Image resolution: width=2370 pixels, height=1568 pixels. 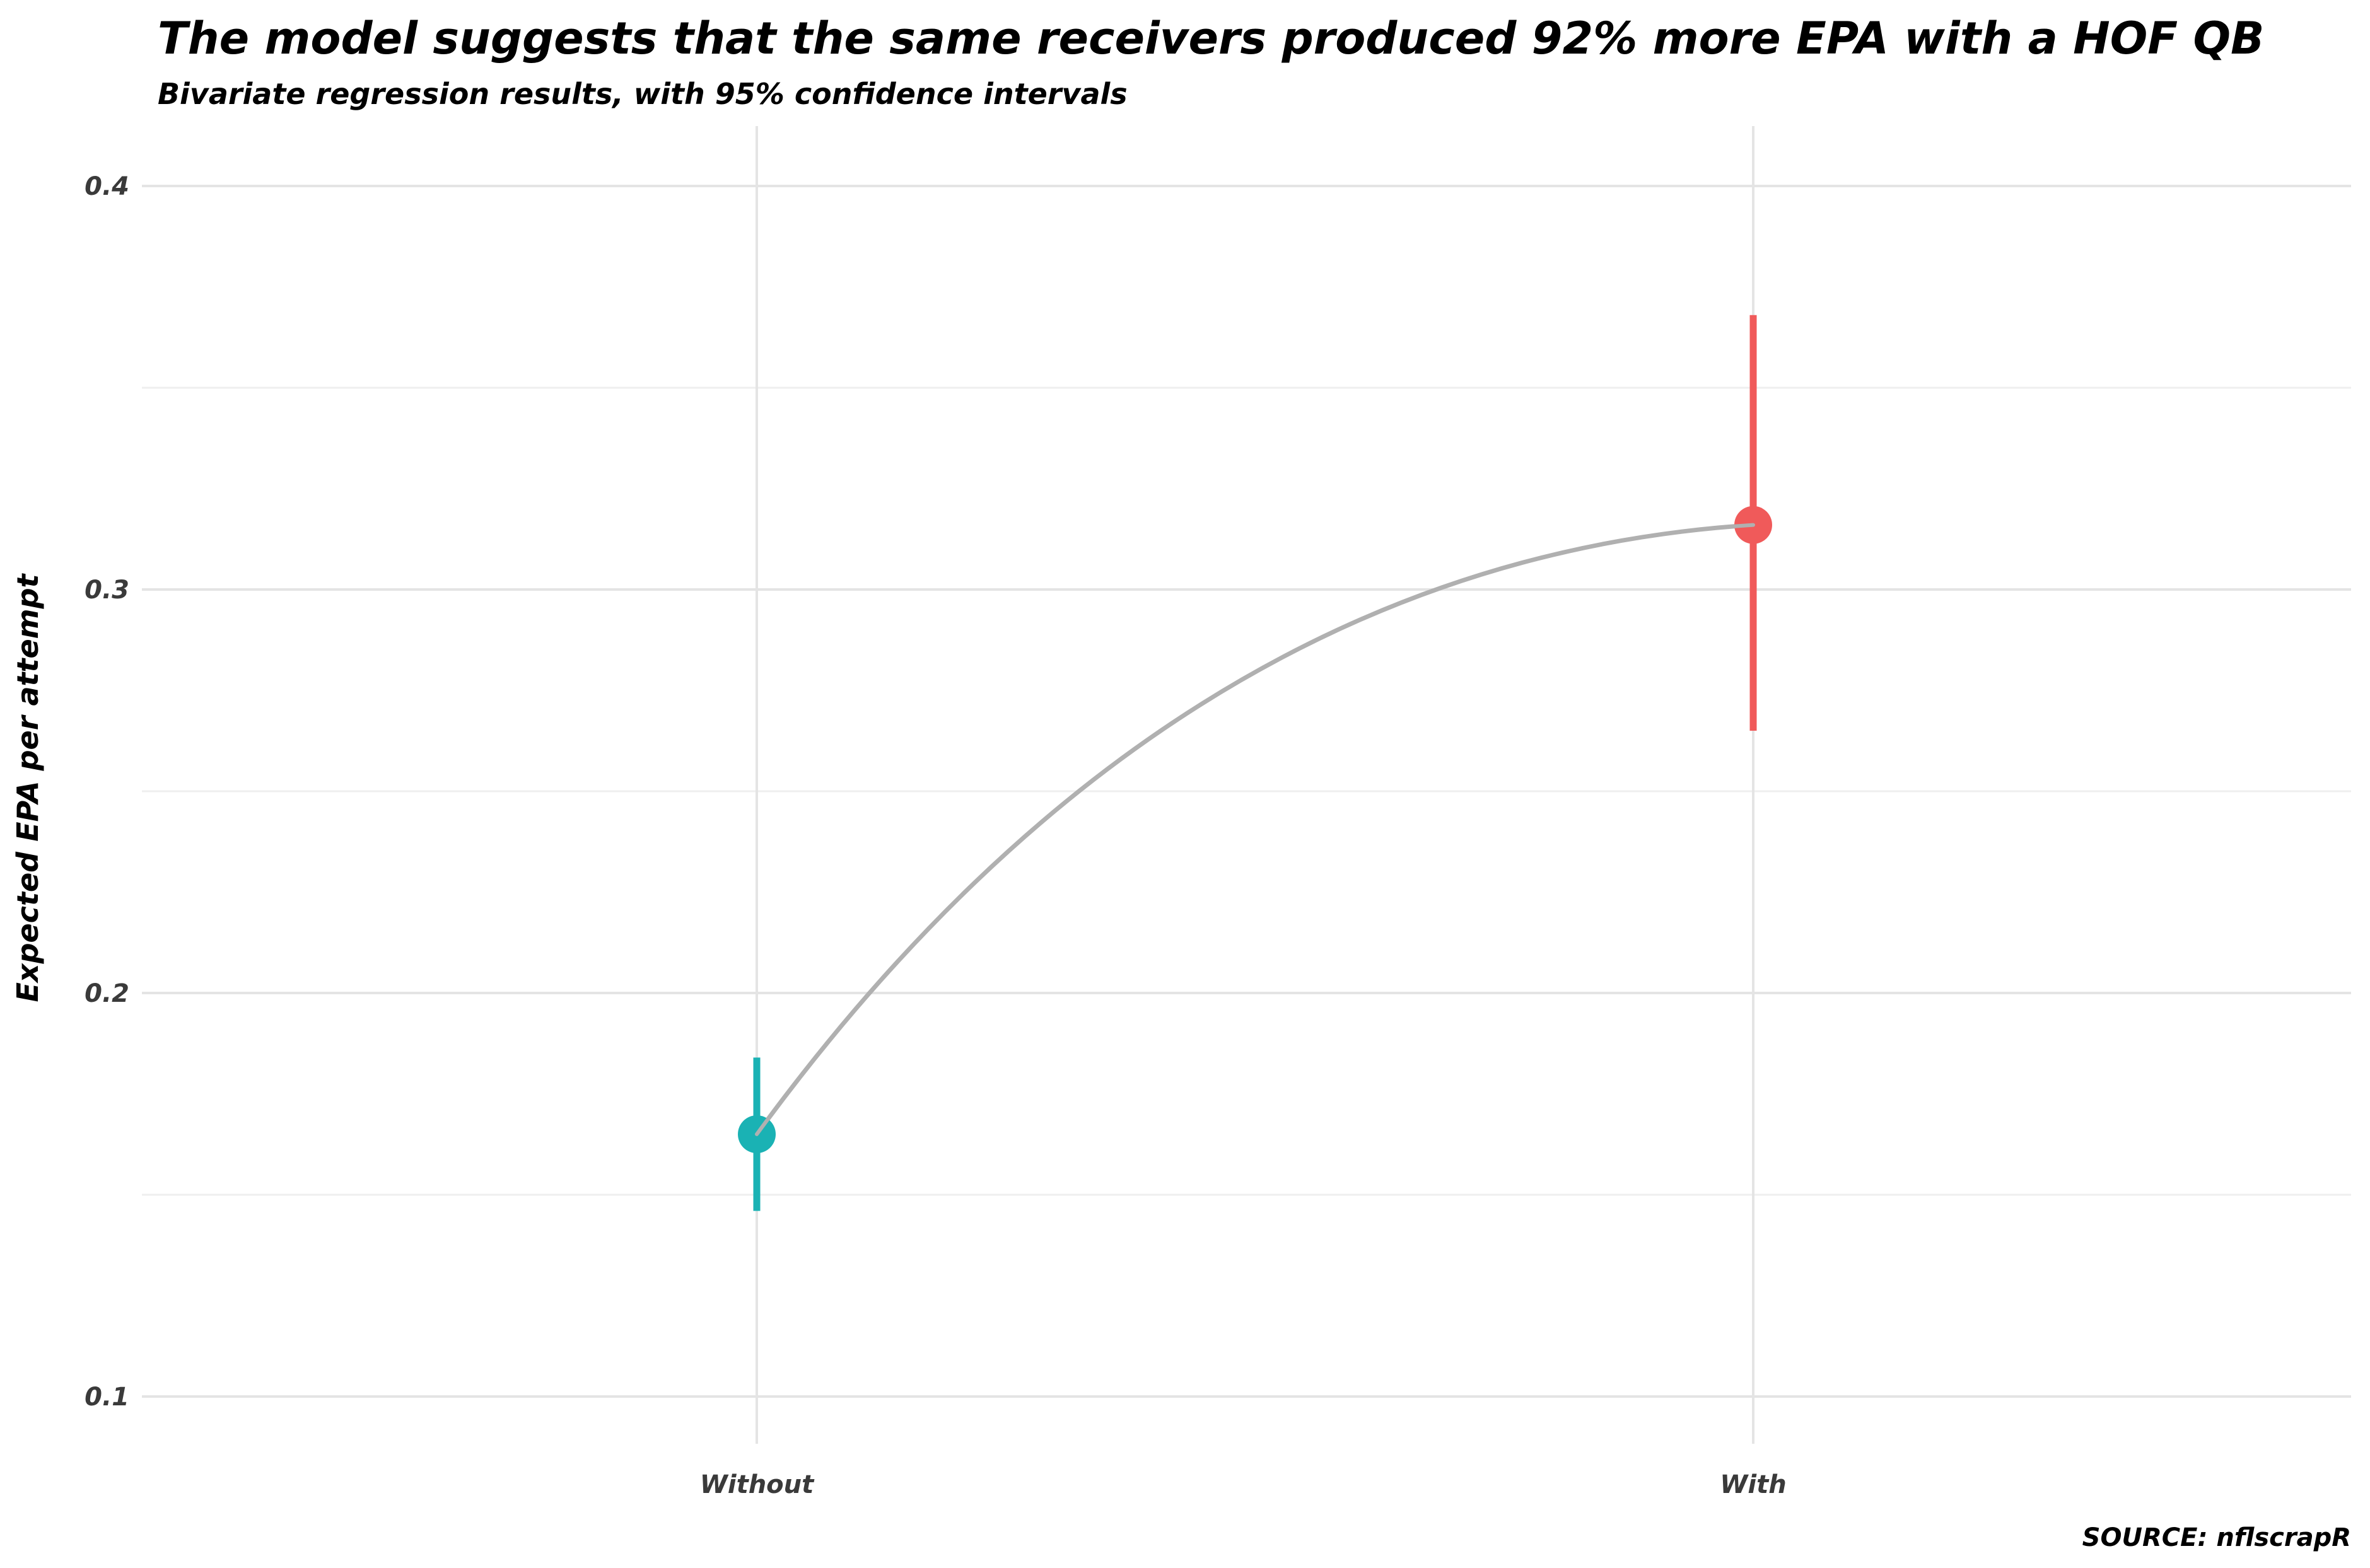 What do you see at coordinates (1753, 1484) in the screenshot?
I see `x-tick-label-1: With` at bounding box center [1753, 1484].